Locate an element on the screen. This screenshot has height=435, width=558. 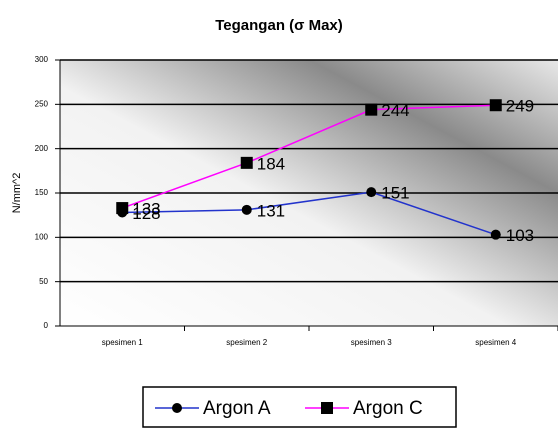
series-line is located at coordinates (309, 213).